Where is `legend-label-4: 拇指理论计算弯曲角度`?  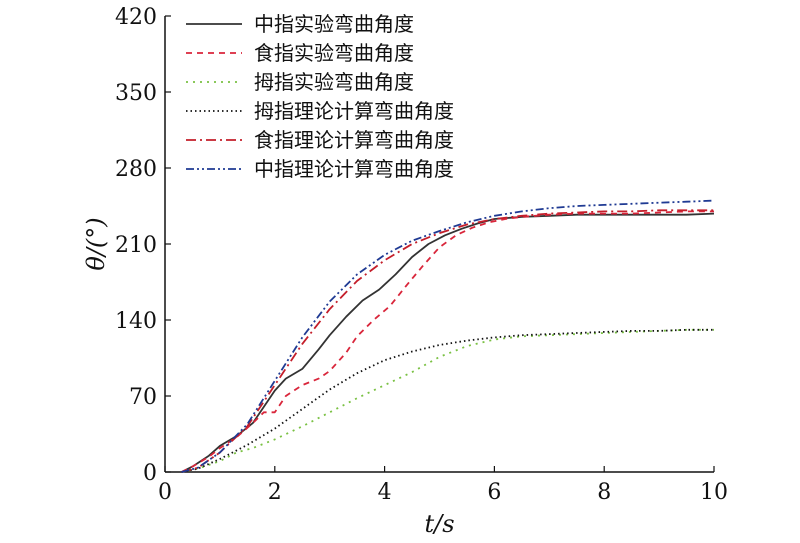 legend-label-4: 拇指理论计算弯曲角度 is located at coordinates (354, 111).